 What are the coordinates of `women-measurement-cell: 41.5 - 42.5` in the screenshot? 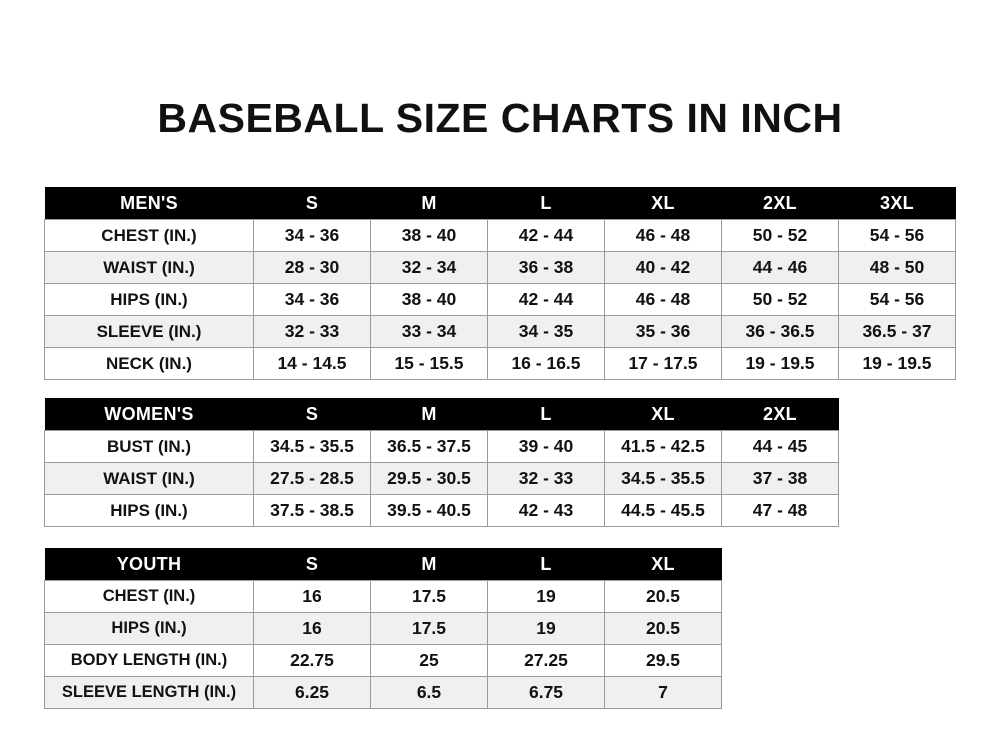 It's located at (663, 446).